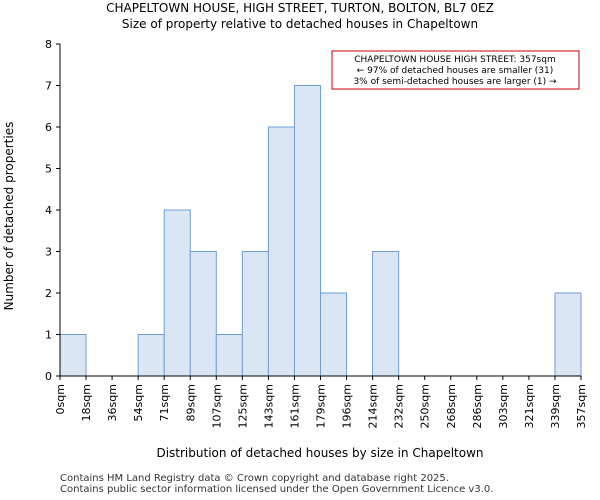 Image resolution: width=600 pixels, height=500 pixels. Describe the element at coordinates (48, 210) in the screenshot. I see `y-tick-label: 4` at that location.